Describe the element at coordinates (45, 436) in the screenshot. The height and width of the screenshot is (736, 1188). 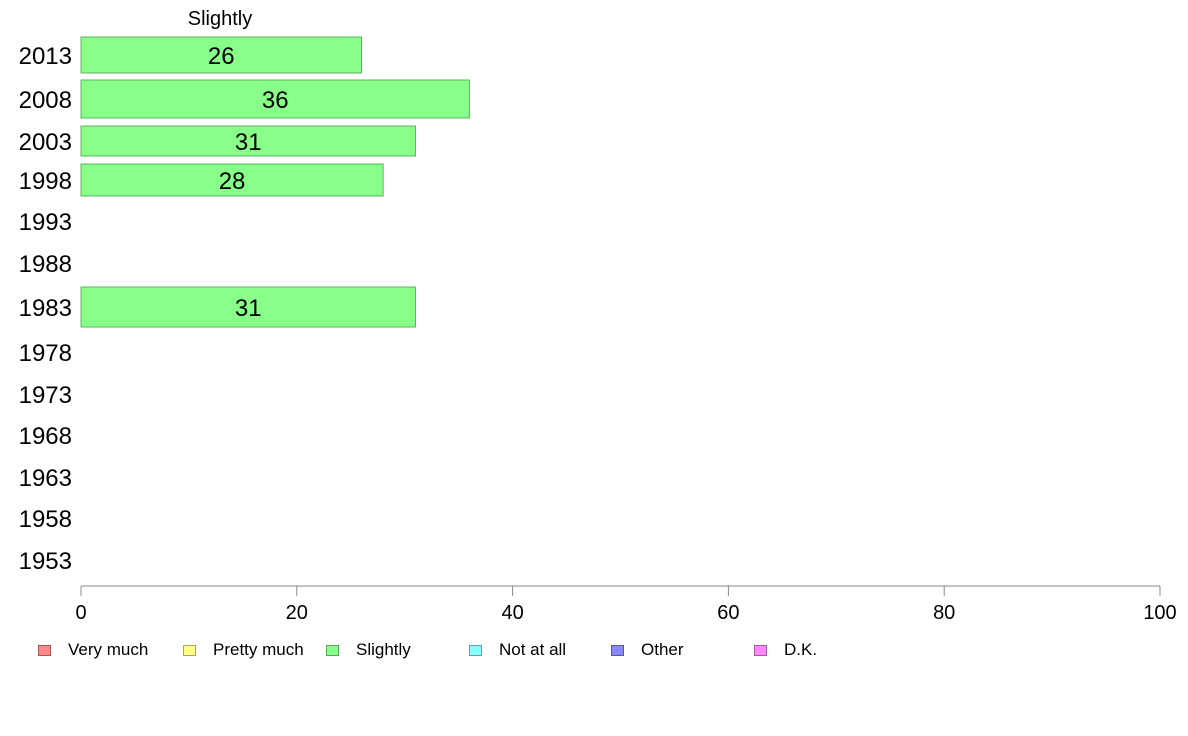
I see `y-tick-label: 1968` at that location.